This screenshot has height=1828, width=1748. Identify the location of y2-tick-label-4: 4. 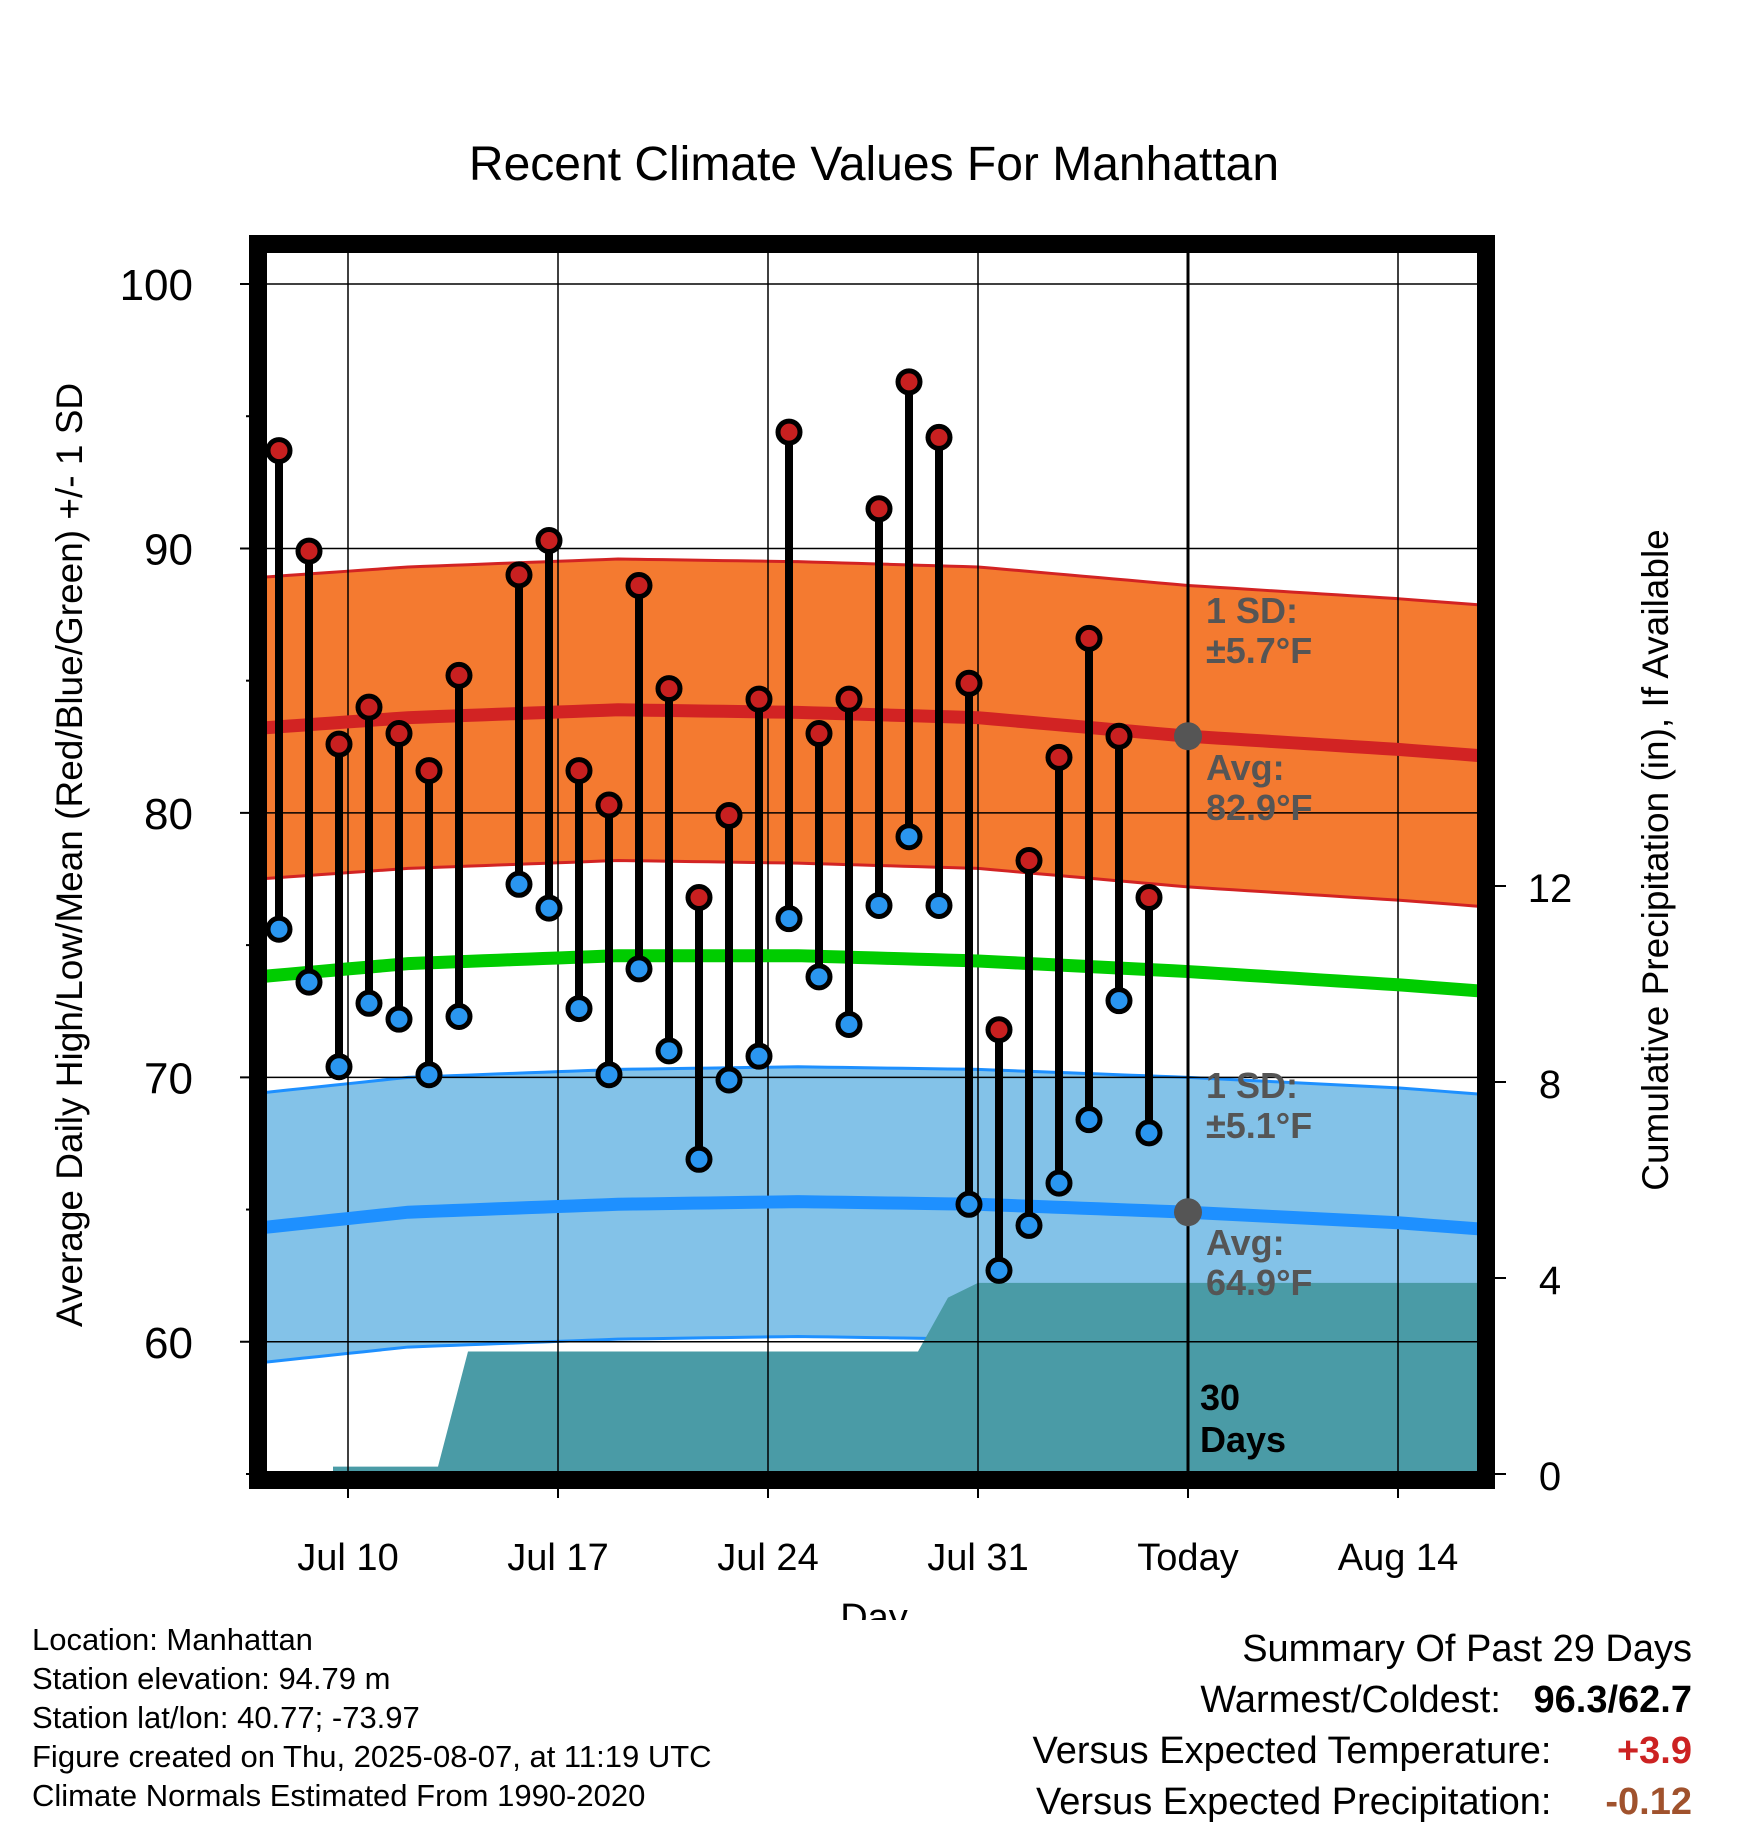
(1550, 1281).